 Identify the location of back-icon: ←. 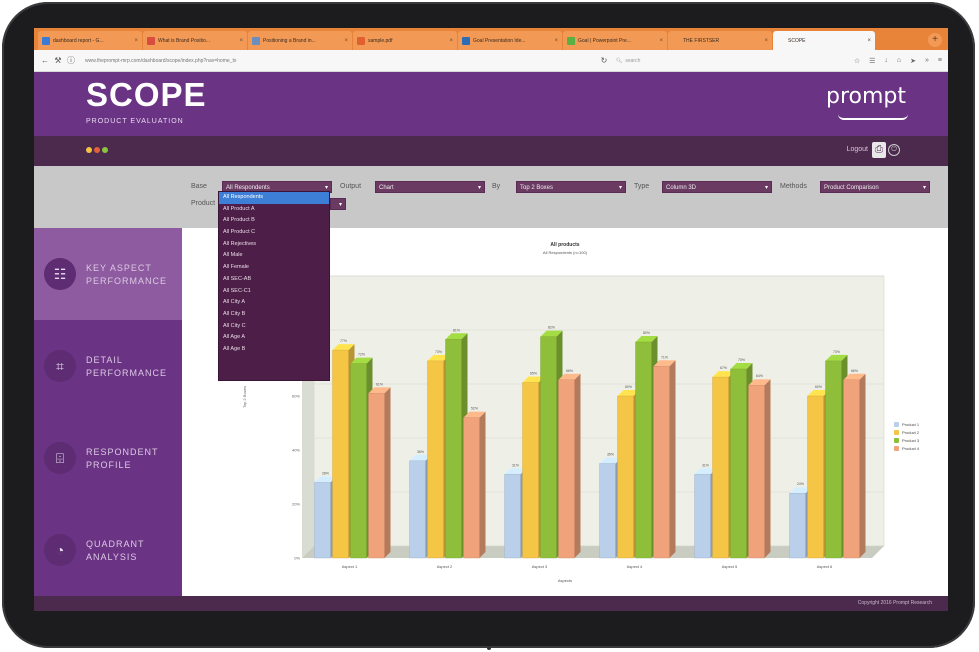
(45, 60).